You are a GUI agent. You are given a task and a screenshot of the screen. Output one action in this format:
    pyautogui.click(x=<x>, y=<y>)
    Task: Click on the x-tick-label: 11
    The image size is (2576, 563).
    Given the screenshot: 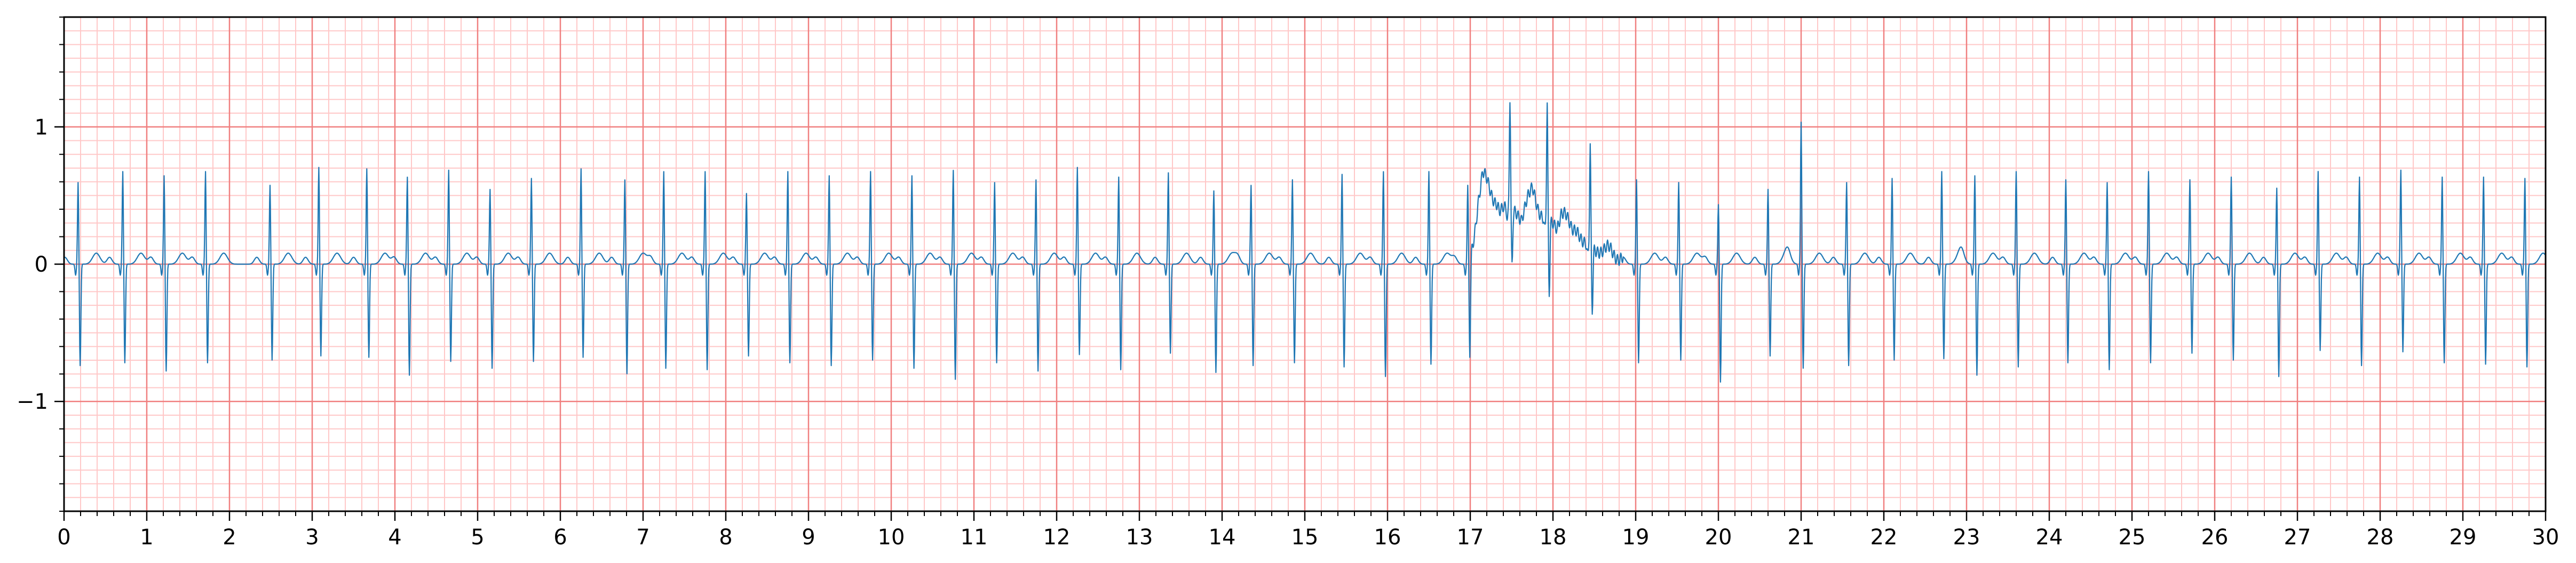 What is the action you would take?
    pyautogui.click(x=975, y=537)
    